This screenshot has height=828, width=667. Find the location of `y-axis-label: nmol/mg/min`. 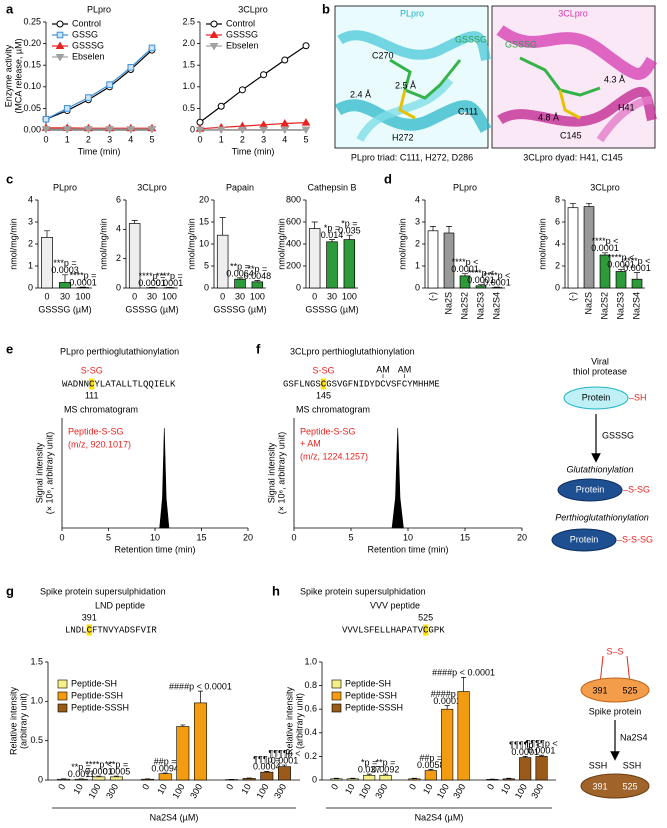

y-axis-label: nmol/mg/min is located at coordinates (103, 244).